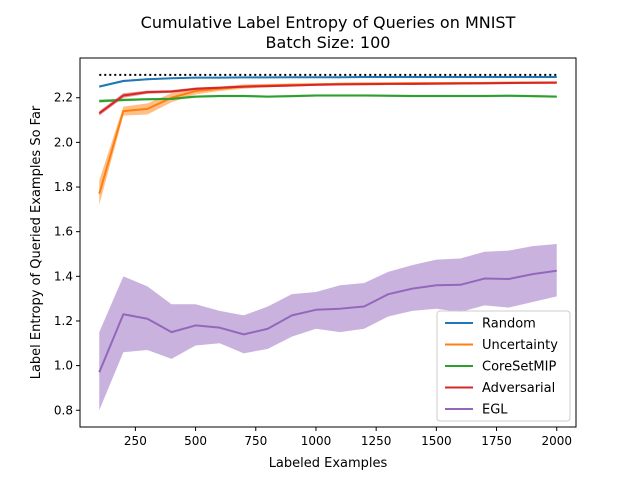 The height and width of the screenshot is (480, 640). Describe the element at coordinates (36, 242) in the screenshot. I see `y-axis-label: Label Entropy of Queried Examples So Far` at that location.